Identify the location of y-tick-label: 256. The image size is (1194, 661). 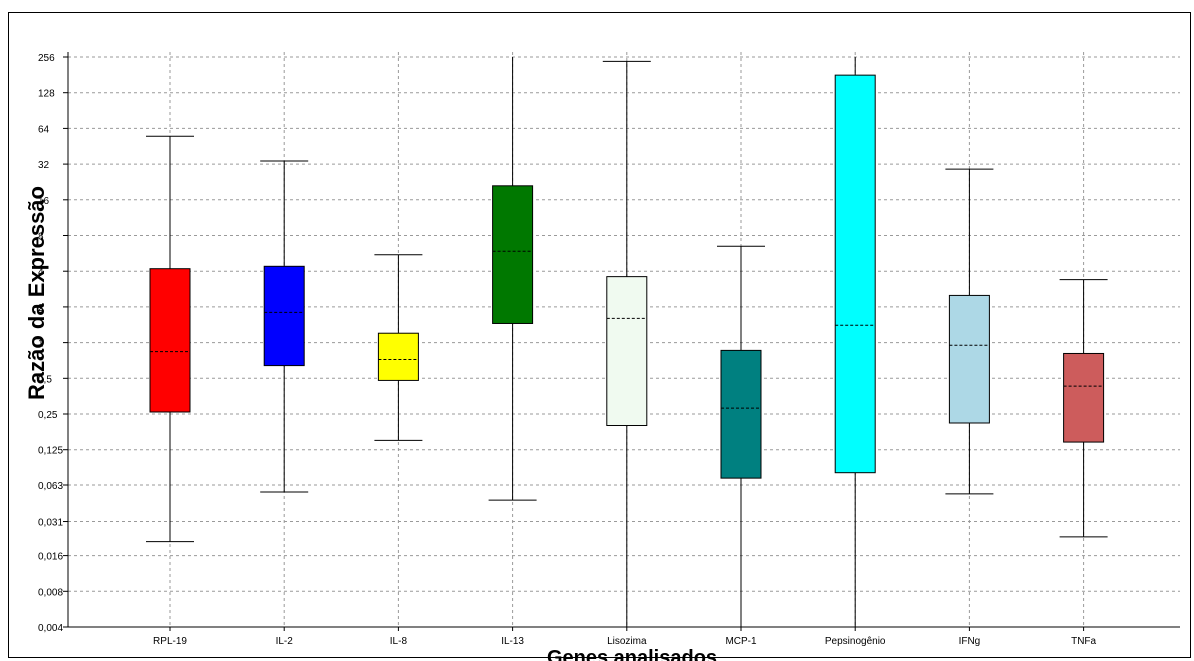
(46, 58).